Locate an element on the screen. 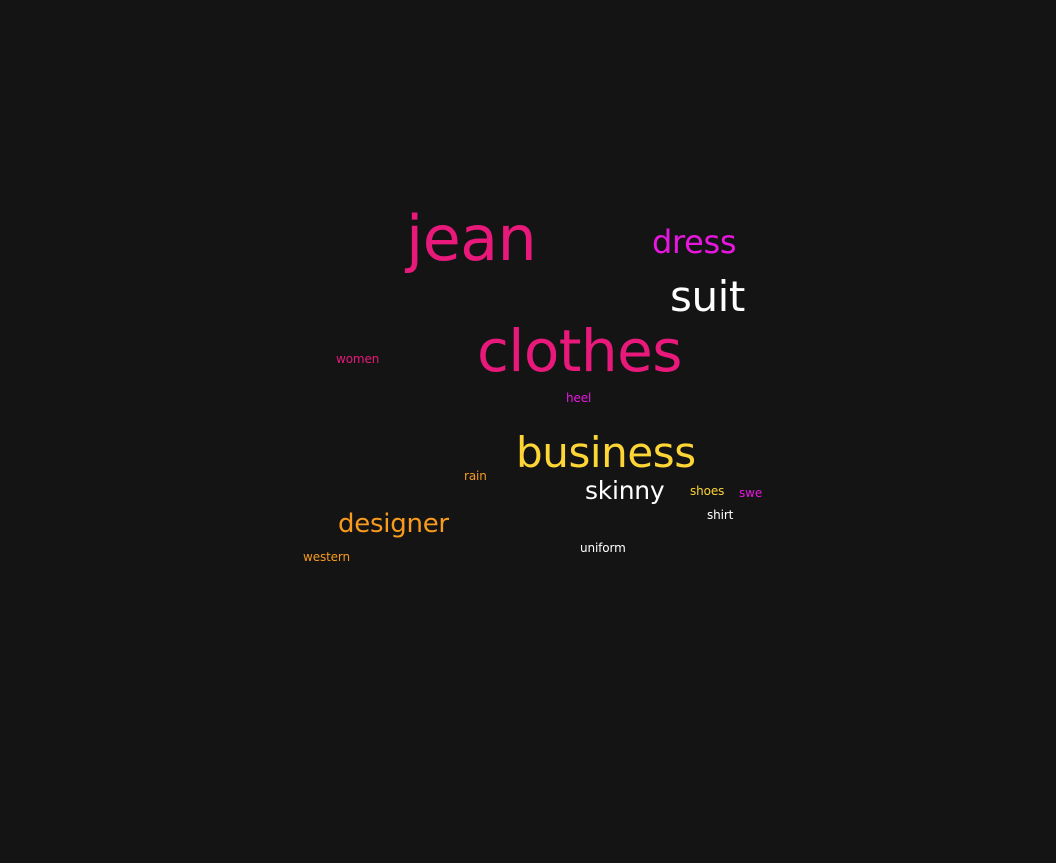 This screenshot has height=863, width=1056. word-heel: heel is located at coordinates (579, 398).